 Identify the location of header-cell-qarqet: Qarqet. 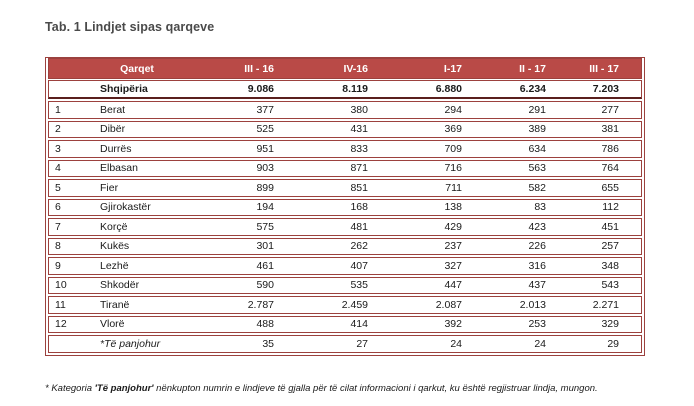
(137, 68).